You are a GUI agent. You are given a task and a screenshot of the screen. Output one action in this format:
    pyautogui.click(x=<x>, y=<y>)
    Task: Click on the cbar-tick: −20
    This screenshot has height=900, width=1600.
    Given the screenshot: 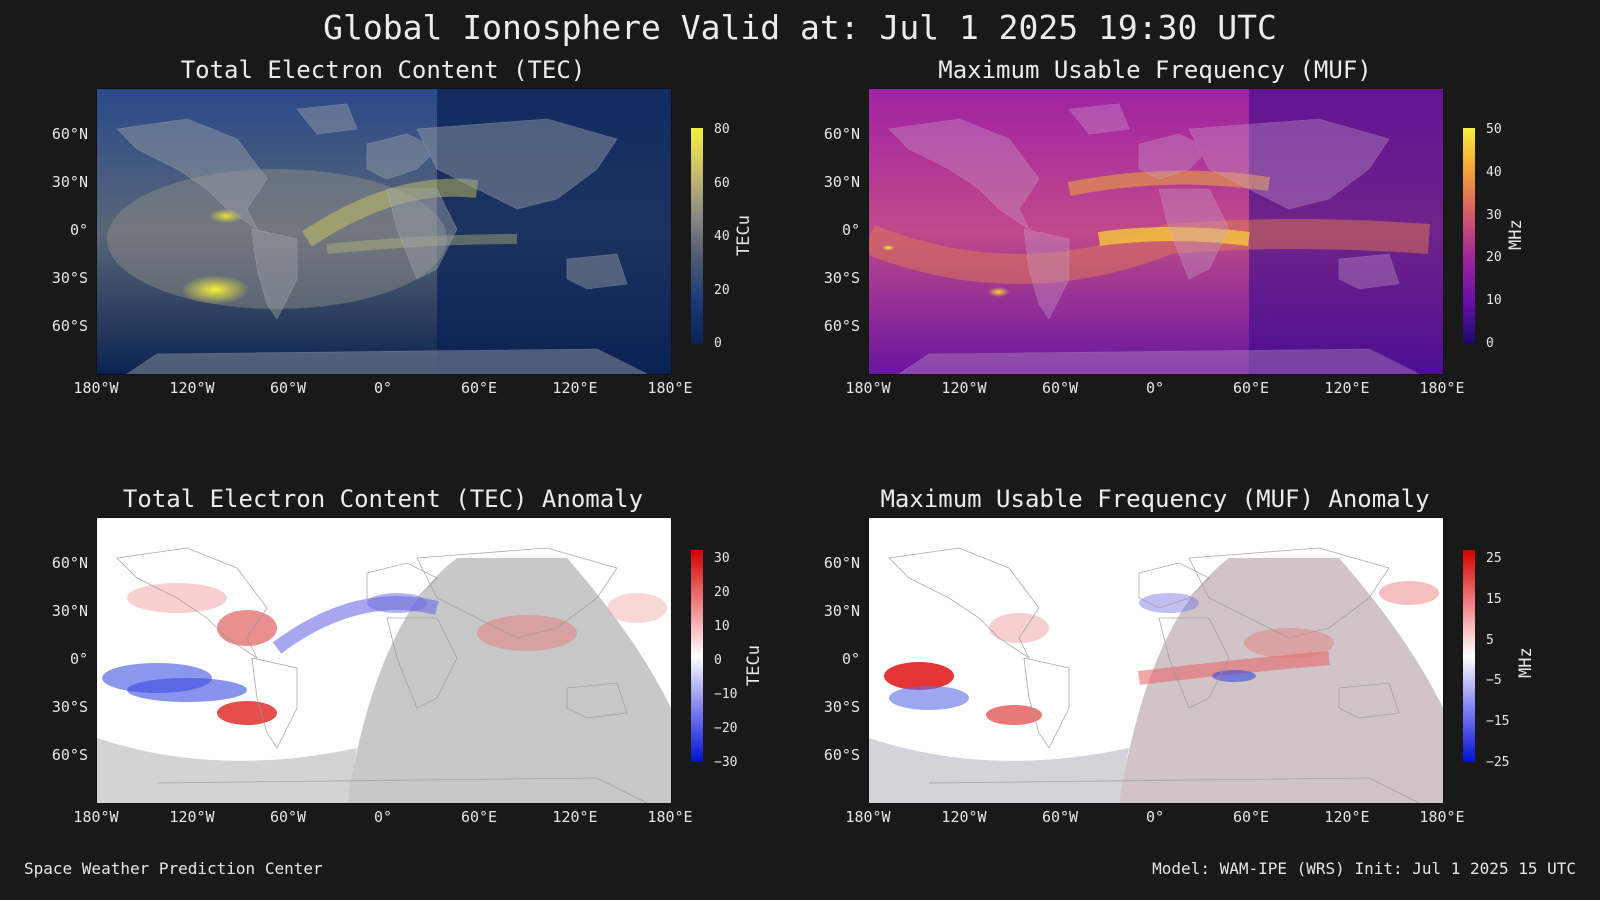 What is the action you would take?
    pyautogui.click(x=726, y=728)
    